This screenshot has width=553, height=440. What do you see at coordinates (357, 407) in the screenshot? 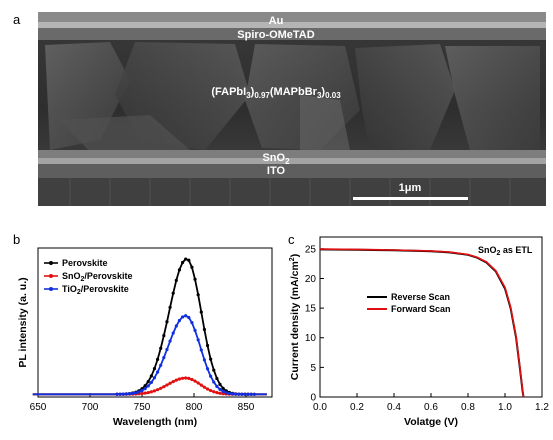
I see `x-tick-label: 0.2` at bounding box center [357, 407].